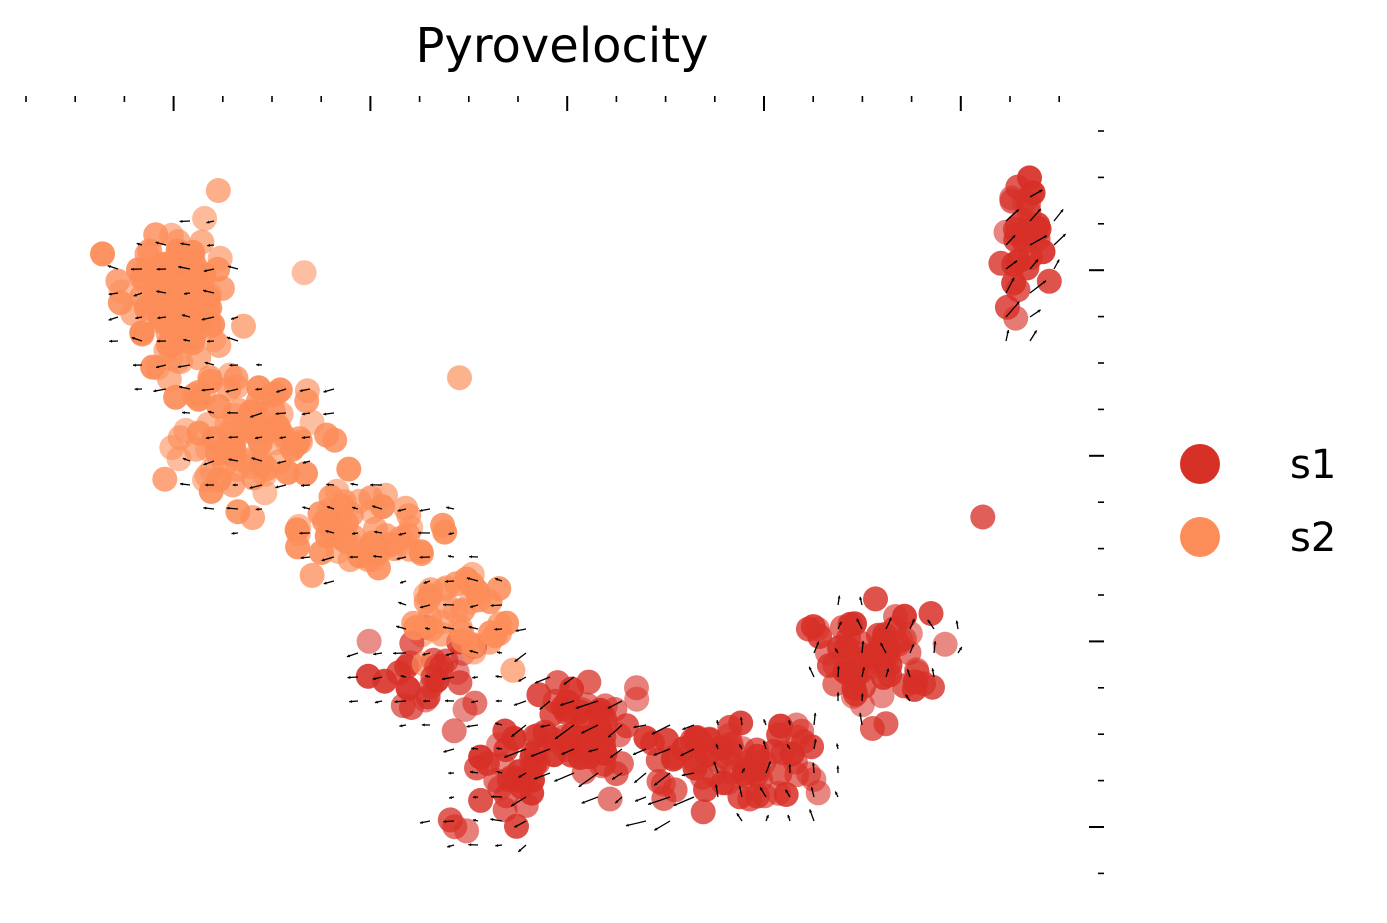 The height and width of the screenshot is (923, 1387). I want to click on top-axis-ticks, so click(542, 103).